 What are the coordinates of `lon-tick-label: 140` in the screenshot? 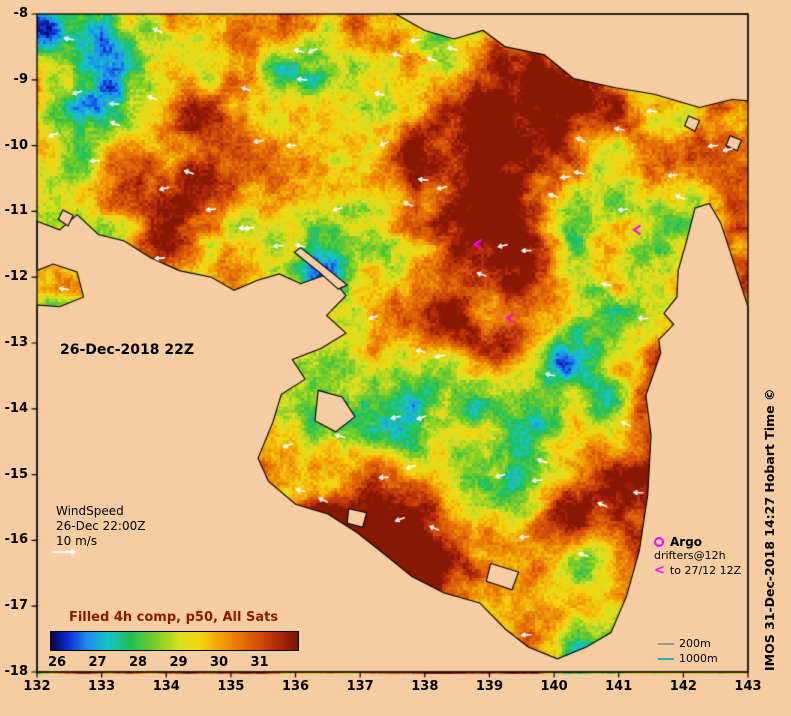 It's located at (554, 686).